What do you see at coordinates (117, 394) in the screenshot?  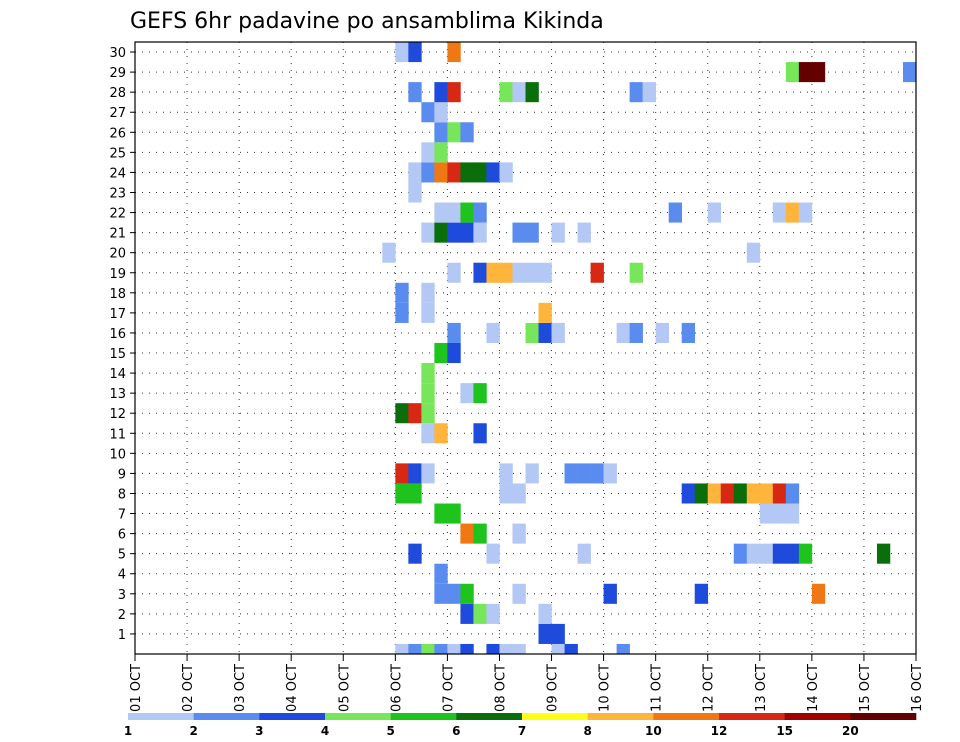 I see `y-tick-label: 13` at bounding box center [117, 394].